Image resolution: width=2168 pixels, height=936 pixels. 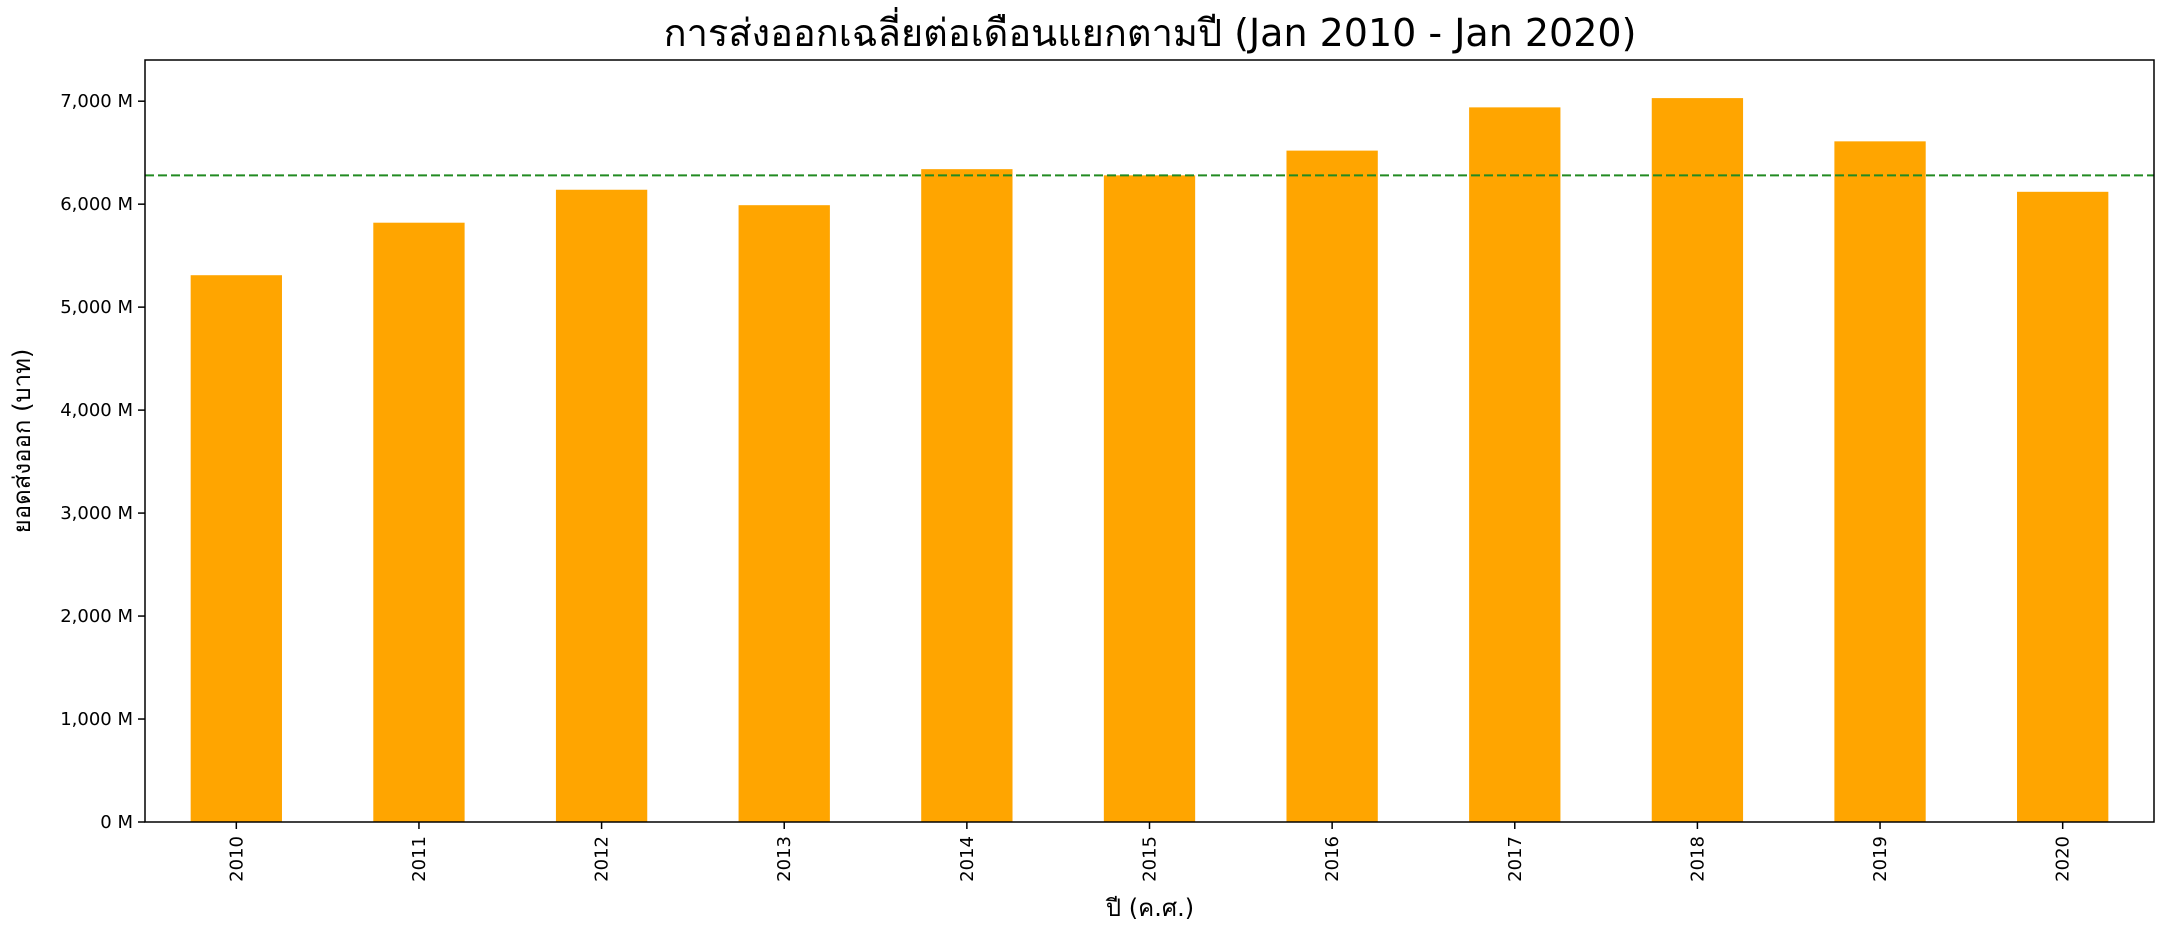 I want to click on x-tick-label: 2010, so click(x=236, y=859).